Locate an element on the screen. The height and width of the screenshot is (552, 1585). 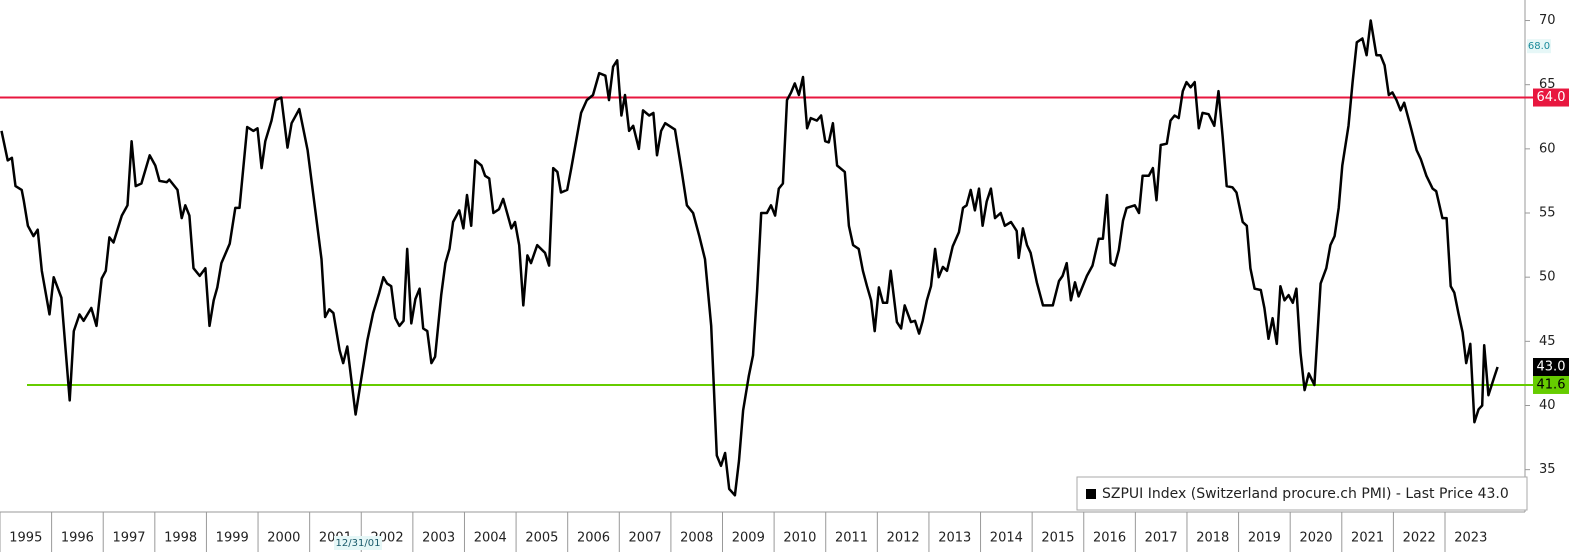
x-tick-label: 2007 is located at coordinates (645, 538).